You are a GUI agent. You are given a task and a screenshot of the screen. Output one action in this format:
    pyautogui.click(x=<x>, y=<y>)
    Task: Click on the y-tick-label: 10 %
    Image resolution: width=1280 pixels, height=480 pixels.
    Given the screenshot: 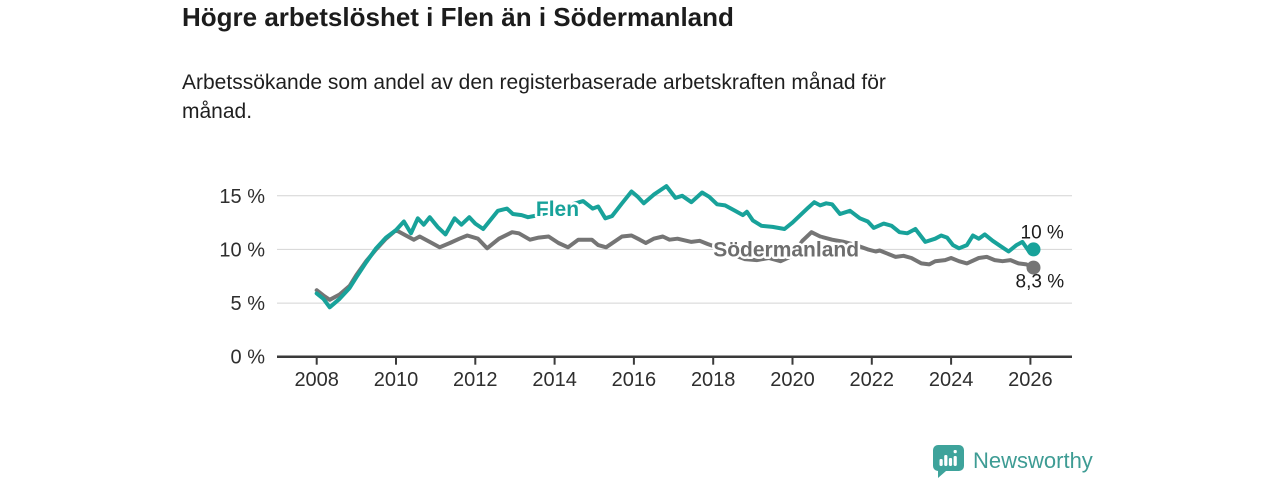 What is the action you would take?
    pyautogui.click(x=242, y=250)
    